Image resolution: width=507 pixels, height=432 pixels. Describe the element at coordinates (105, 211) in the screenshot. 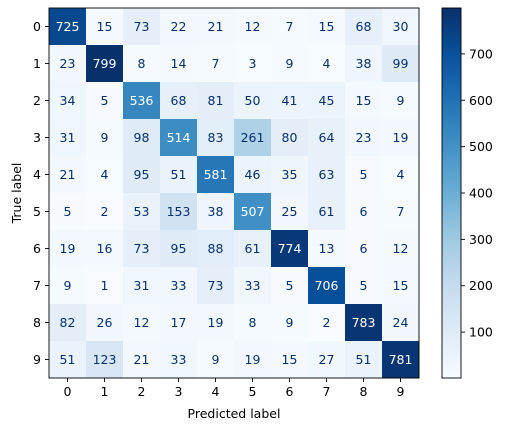

I see `cell-value-label: 2` at that location.